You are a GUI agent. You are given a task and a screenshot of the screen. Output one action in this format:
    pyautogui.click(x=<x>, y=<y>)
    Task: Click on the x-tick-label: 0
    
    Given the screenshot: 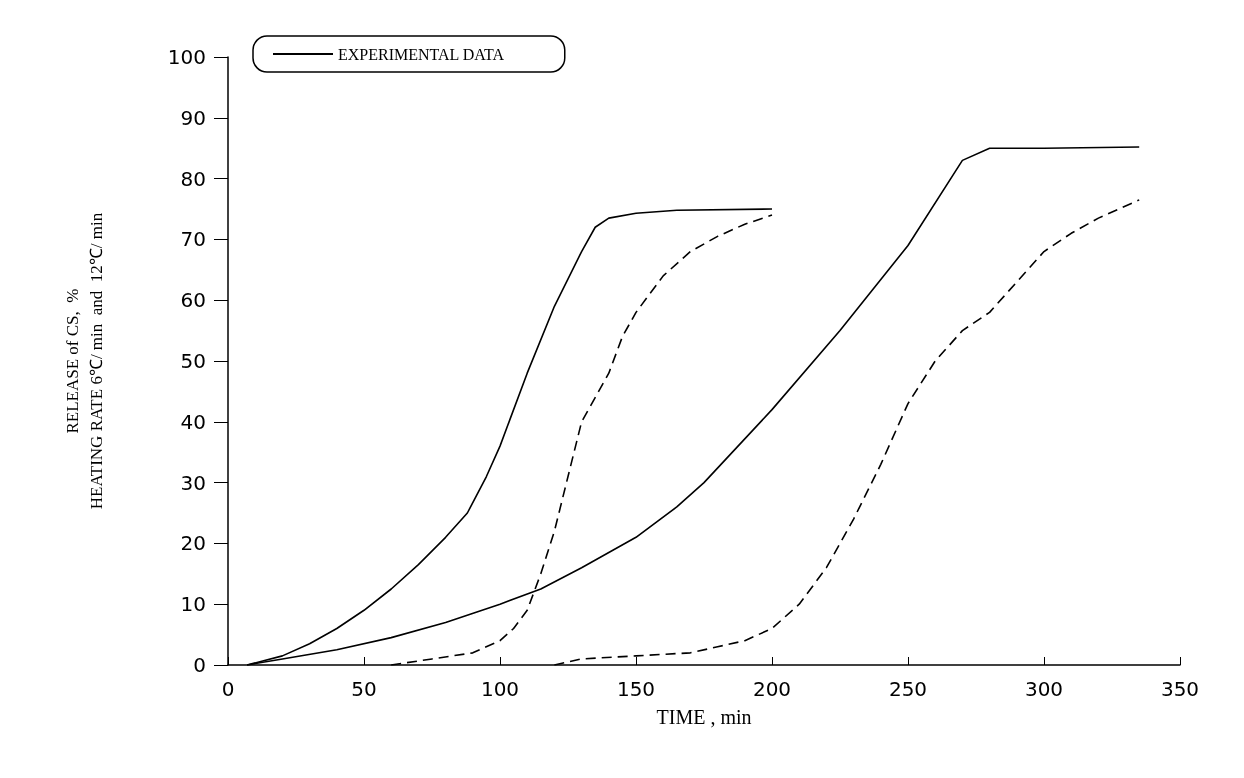 What is the action you would take?
    pyautogui.click(x=228, y=689)
    